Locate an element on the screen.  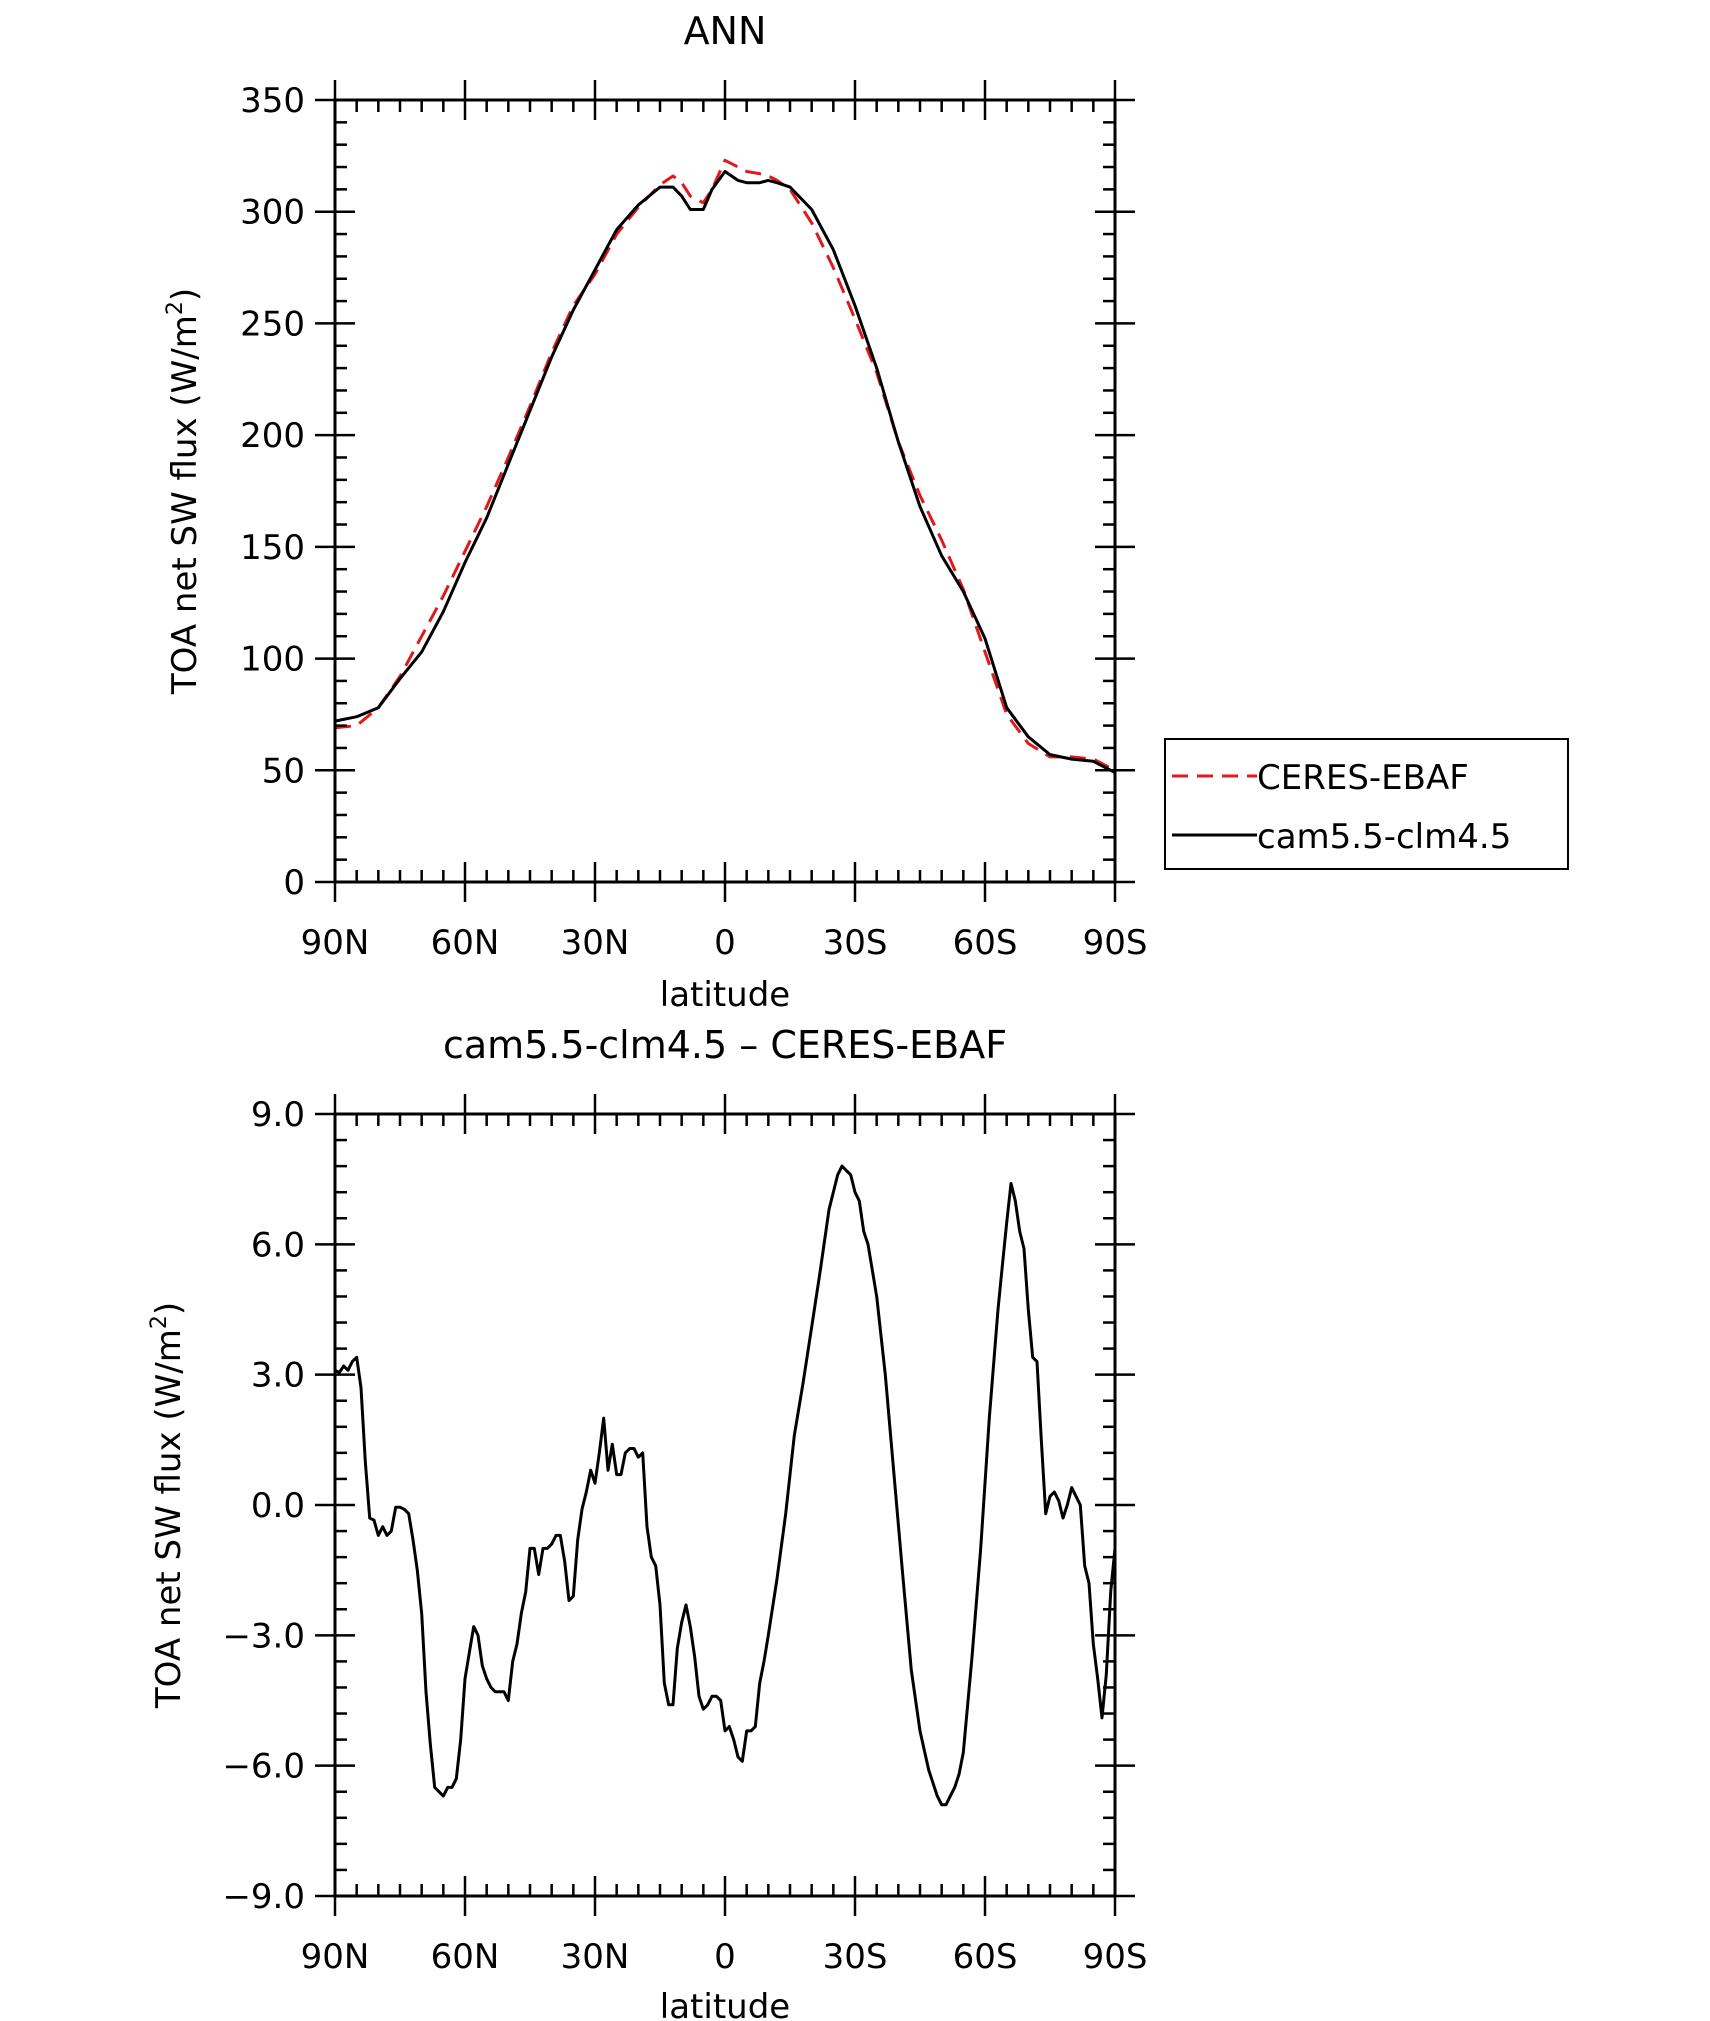
top-plot-lines is located at coordinates (725, 466).